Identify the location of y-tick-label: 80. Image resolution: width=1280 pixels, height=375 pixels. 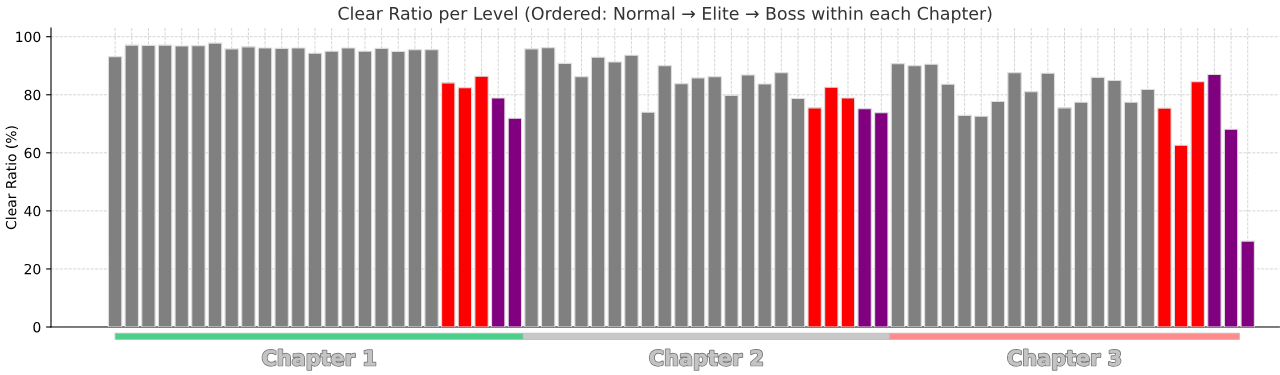
(32, 95).